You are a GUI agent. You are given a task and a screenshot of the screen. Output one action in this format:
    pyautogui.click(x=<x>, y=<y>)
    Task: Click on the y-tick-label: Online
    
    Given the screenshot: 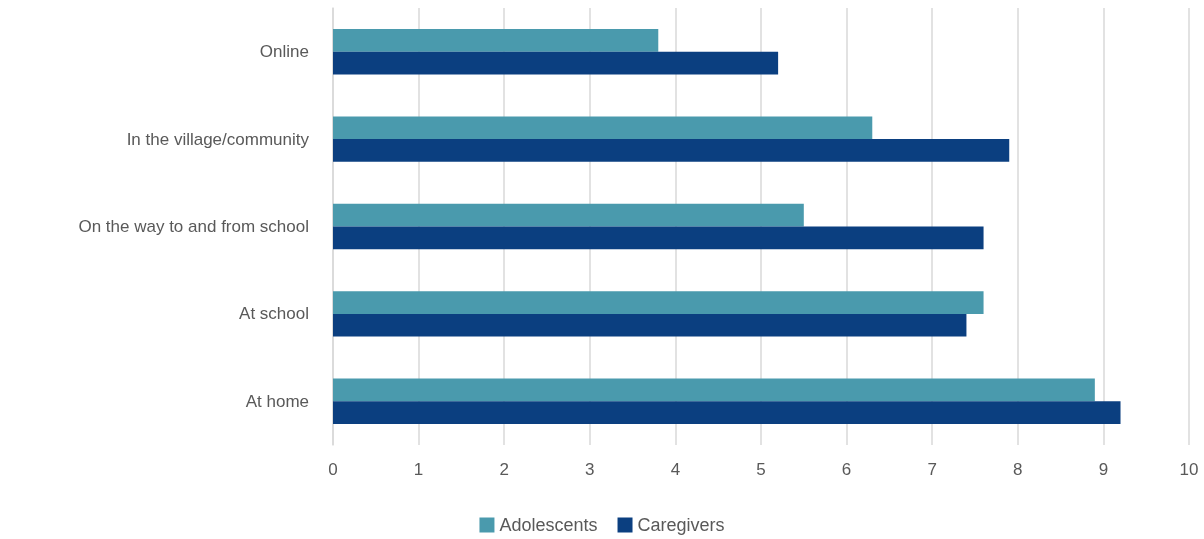 What is the action you would take?
    pyautogui.click(x=284, y=52)
    